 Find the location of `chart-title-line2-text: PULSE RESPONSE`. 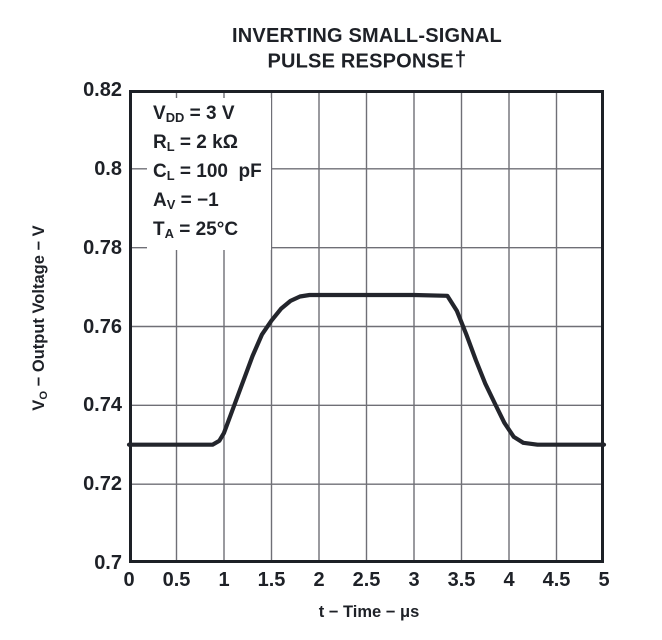

chart-title-line2-text: PULSE RESPONSE is located at coordinates (360, 61).